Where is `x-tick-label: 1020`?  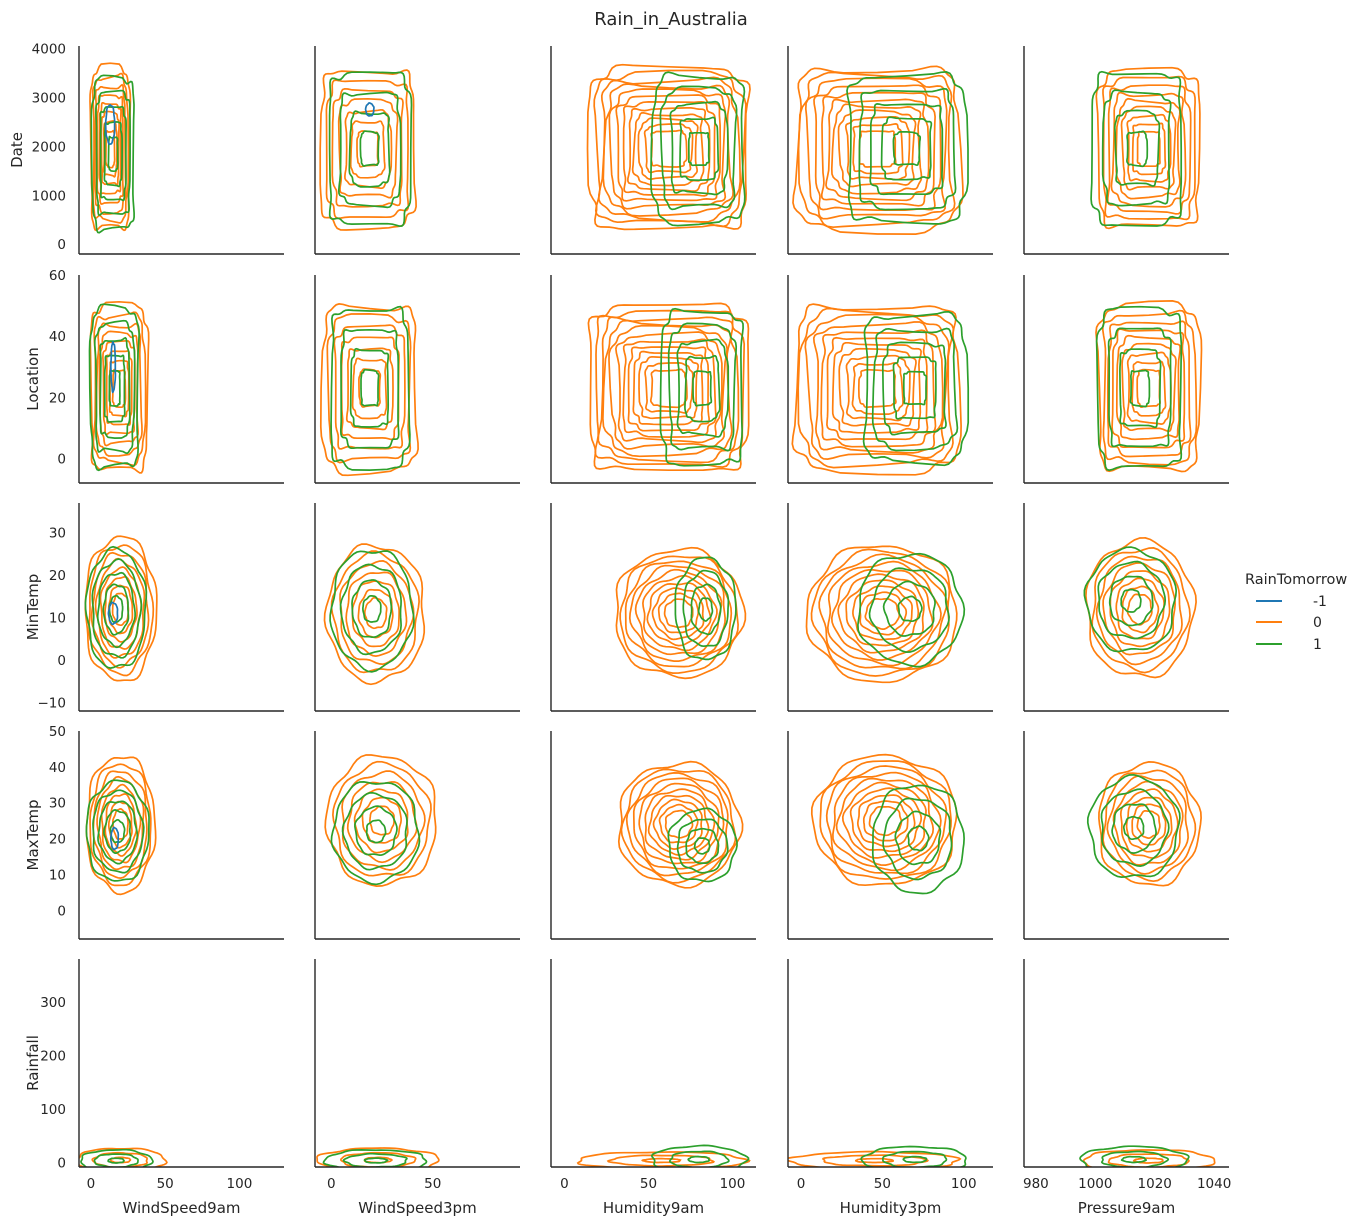
x-tick-label: 1020 is located at coordinates (1155, 1184).